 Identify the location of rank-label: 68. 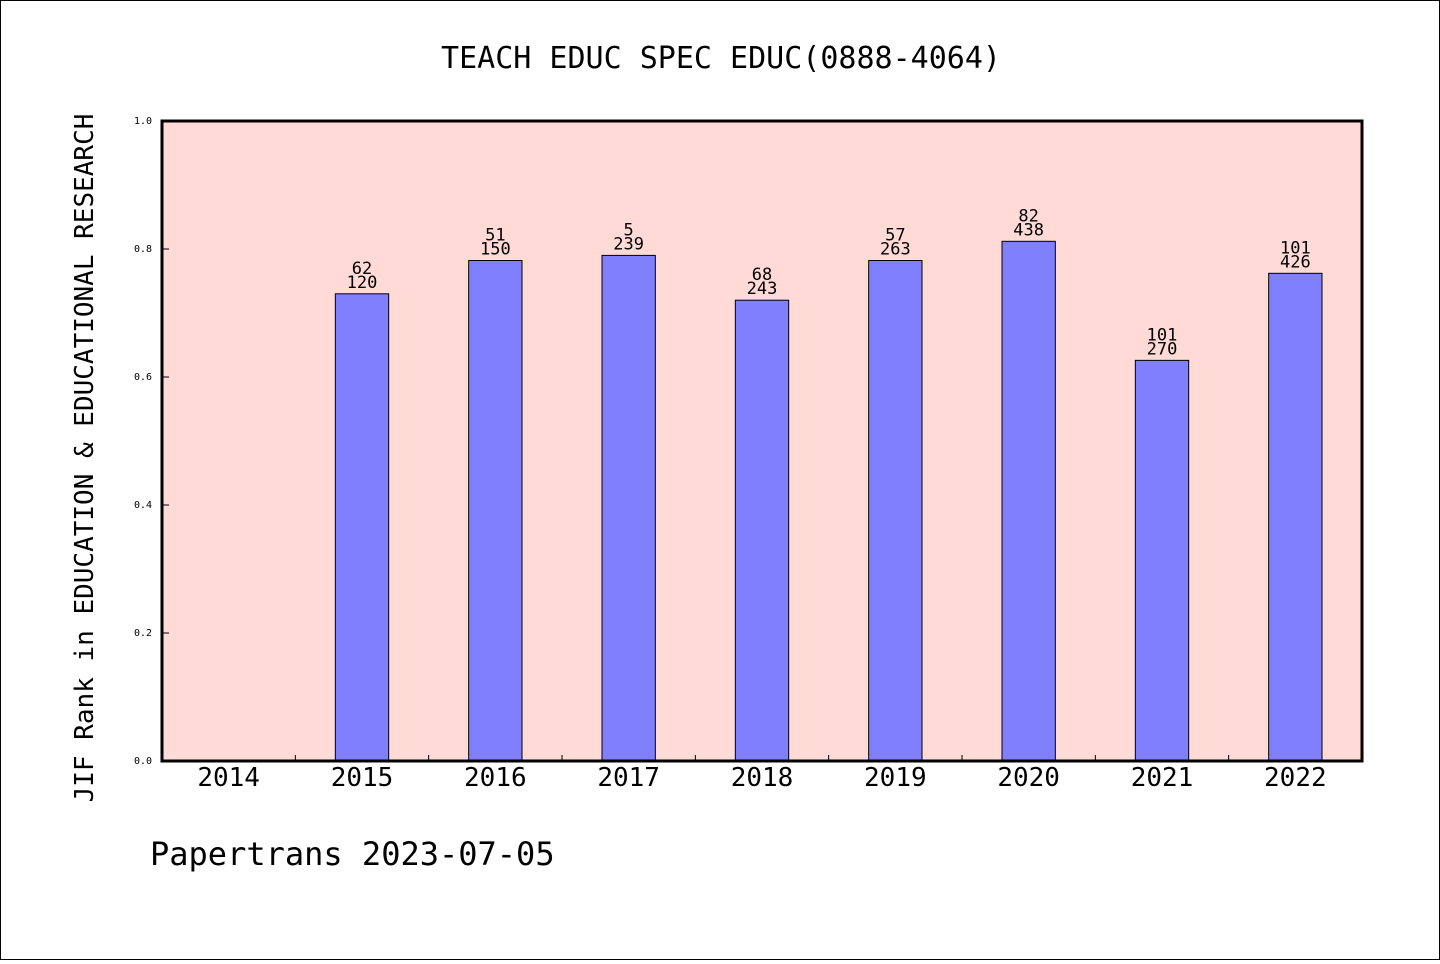
(762, 275).